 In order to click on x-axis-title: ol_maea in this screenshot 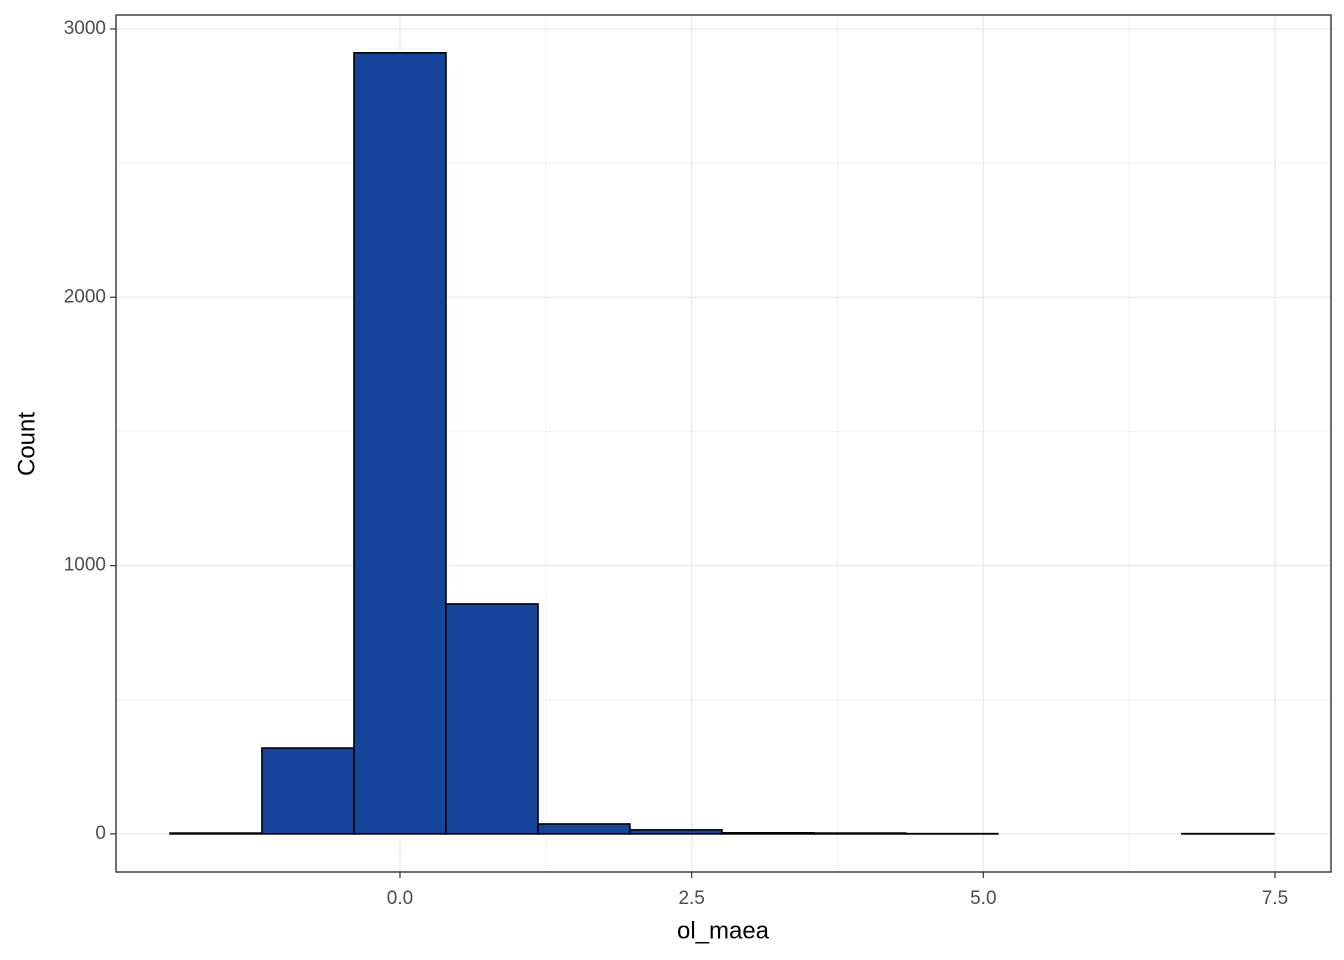, I will do `click(723, 930)`.